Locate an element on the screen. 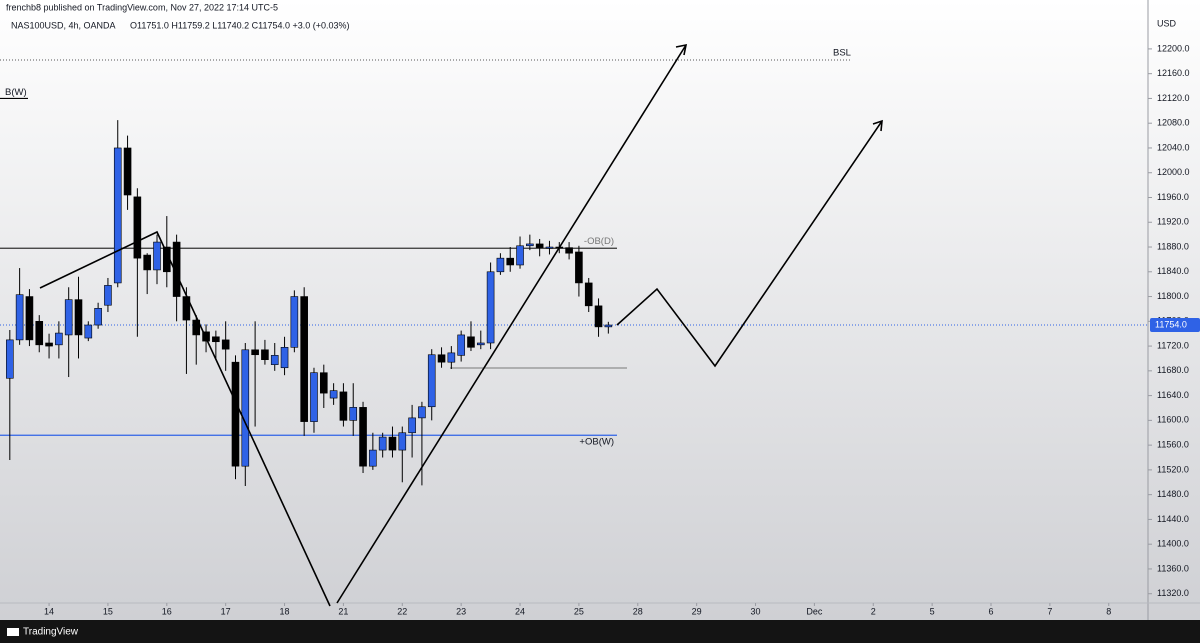 The image size is (1200, 643). y-tick-label: 12000.0 is located at coordinates (1173, 172).